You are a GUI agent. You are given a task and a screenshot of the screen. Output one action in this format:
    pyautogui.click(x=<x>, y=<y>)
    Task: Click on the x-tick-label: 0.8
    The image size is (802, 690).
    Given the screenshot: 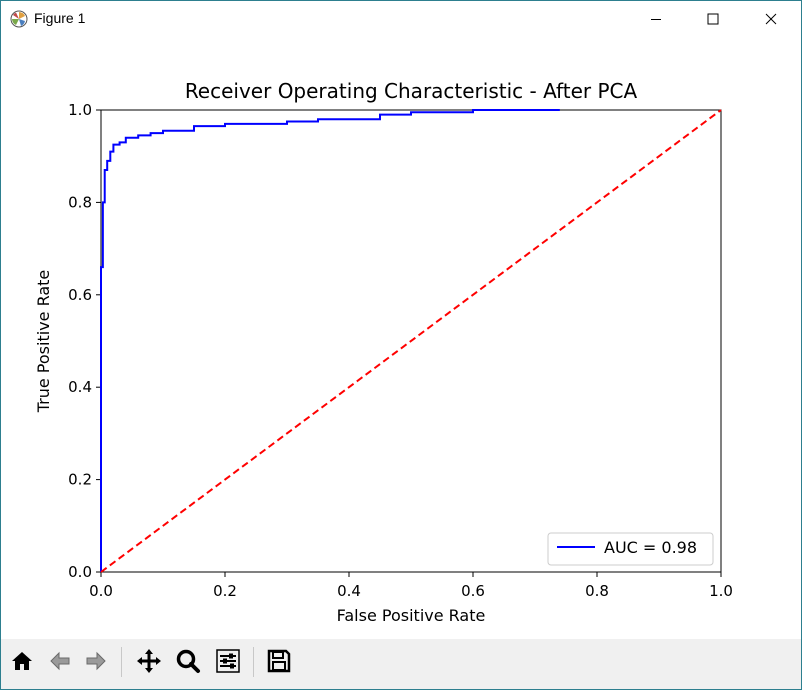 What is the action you would take?
    pyautogui.click(x=597, y=591)
    